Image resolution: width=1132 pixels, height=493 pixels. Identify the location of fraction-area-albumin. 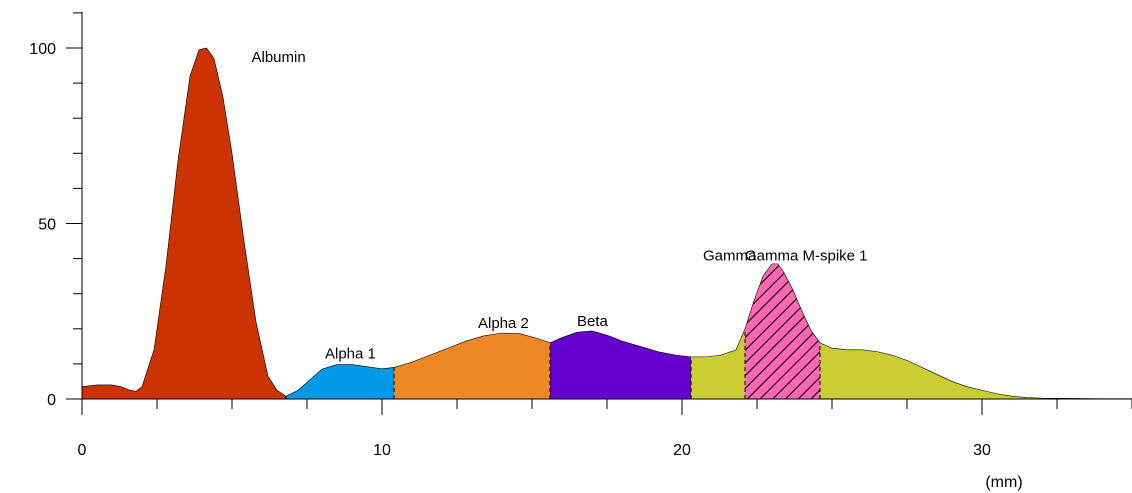
(184, 223).